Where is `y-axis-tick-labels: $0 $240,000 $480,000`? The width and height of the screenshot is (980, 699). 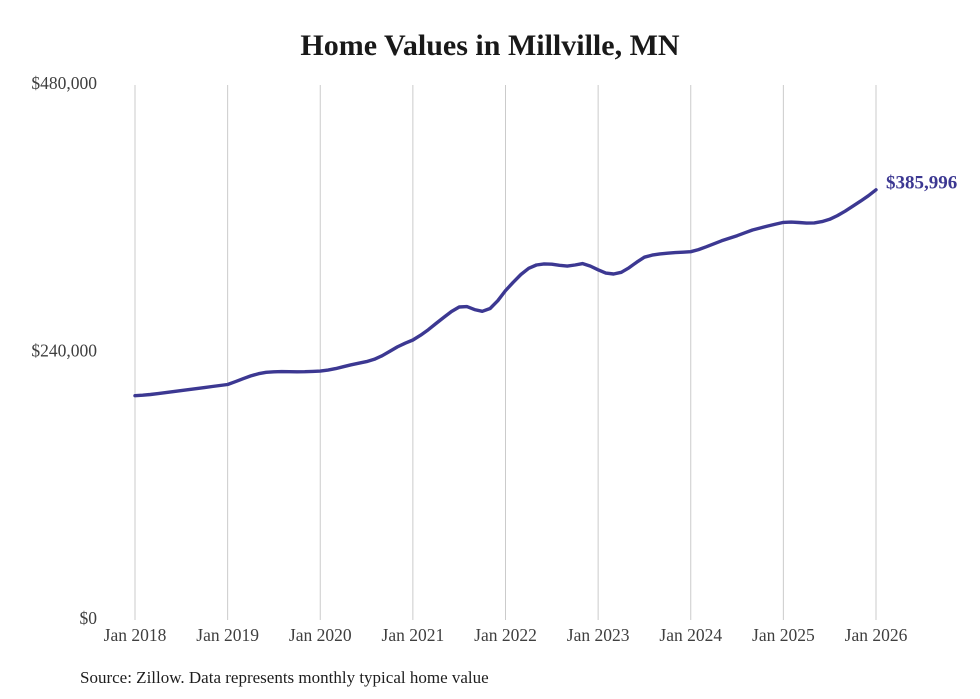
y-axis-tick-labels: $0 $240,000 $480,000 is located at coordinates (64, 350).